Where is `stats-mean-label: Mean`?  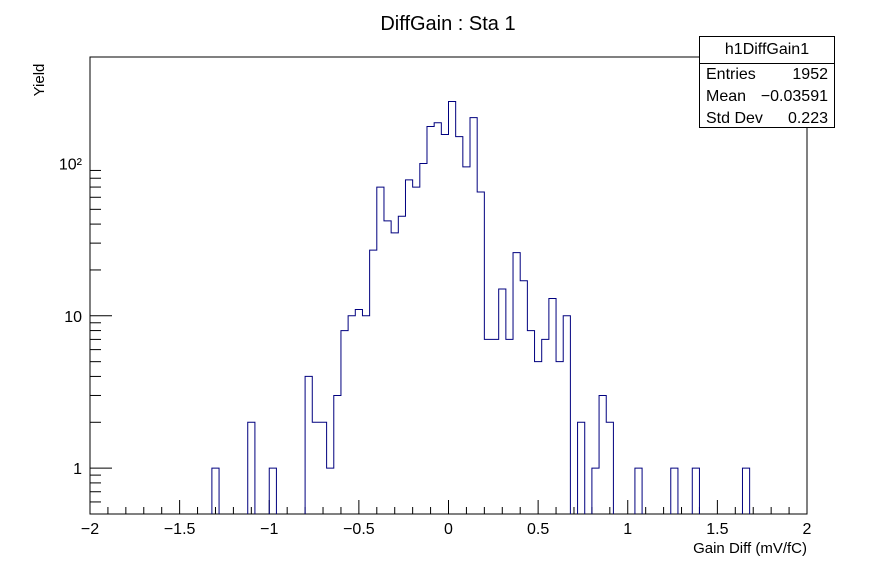
stats-mean-label: Mean is located at coordinates (726, 96).